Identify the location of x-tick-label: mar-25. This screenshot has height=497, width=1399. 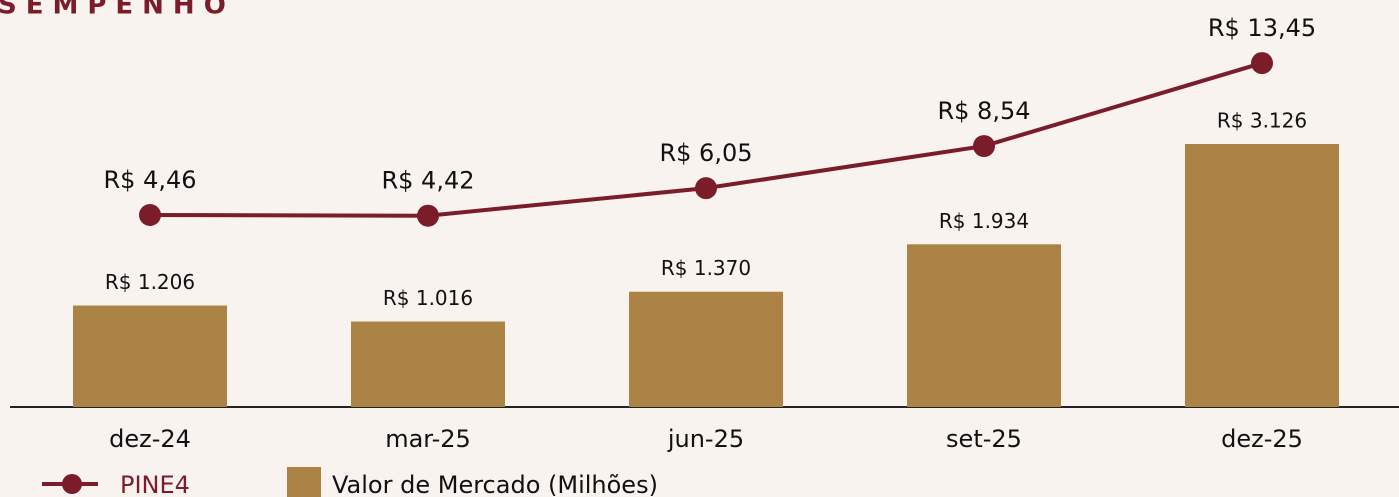
(428, 439).